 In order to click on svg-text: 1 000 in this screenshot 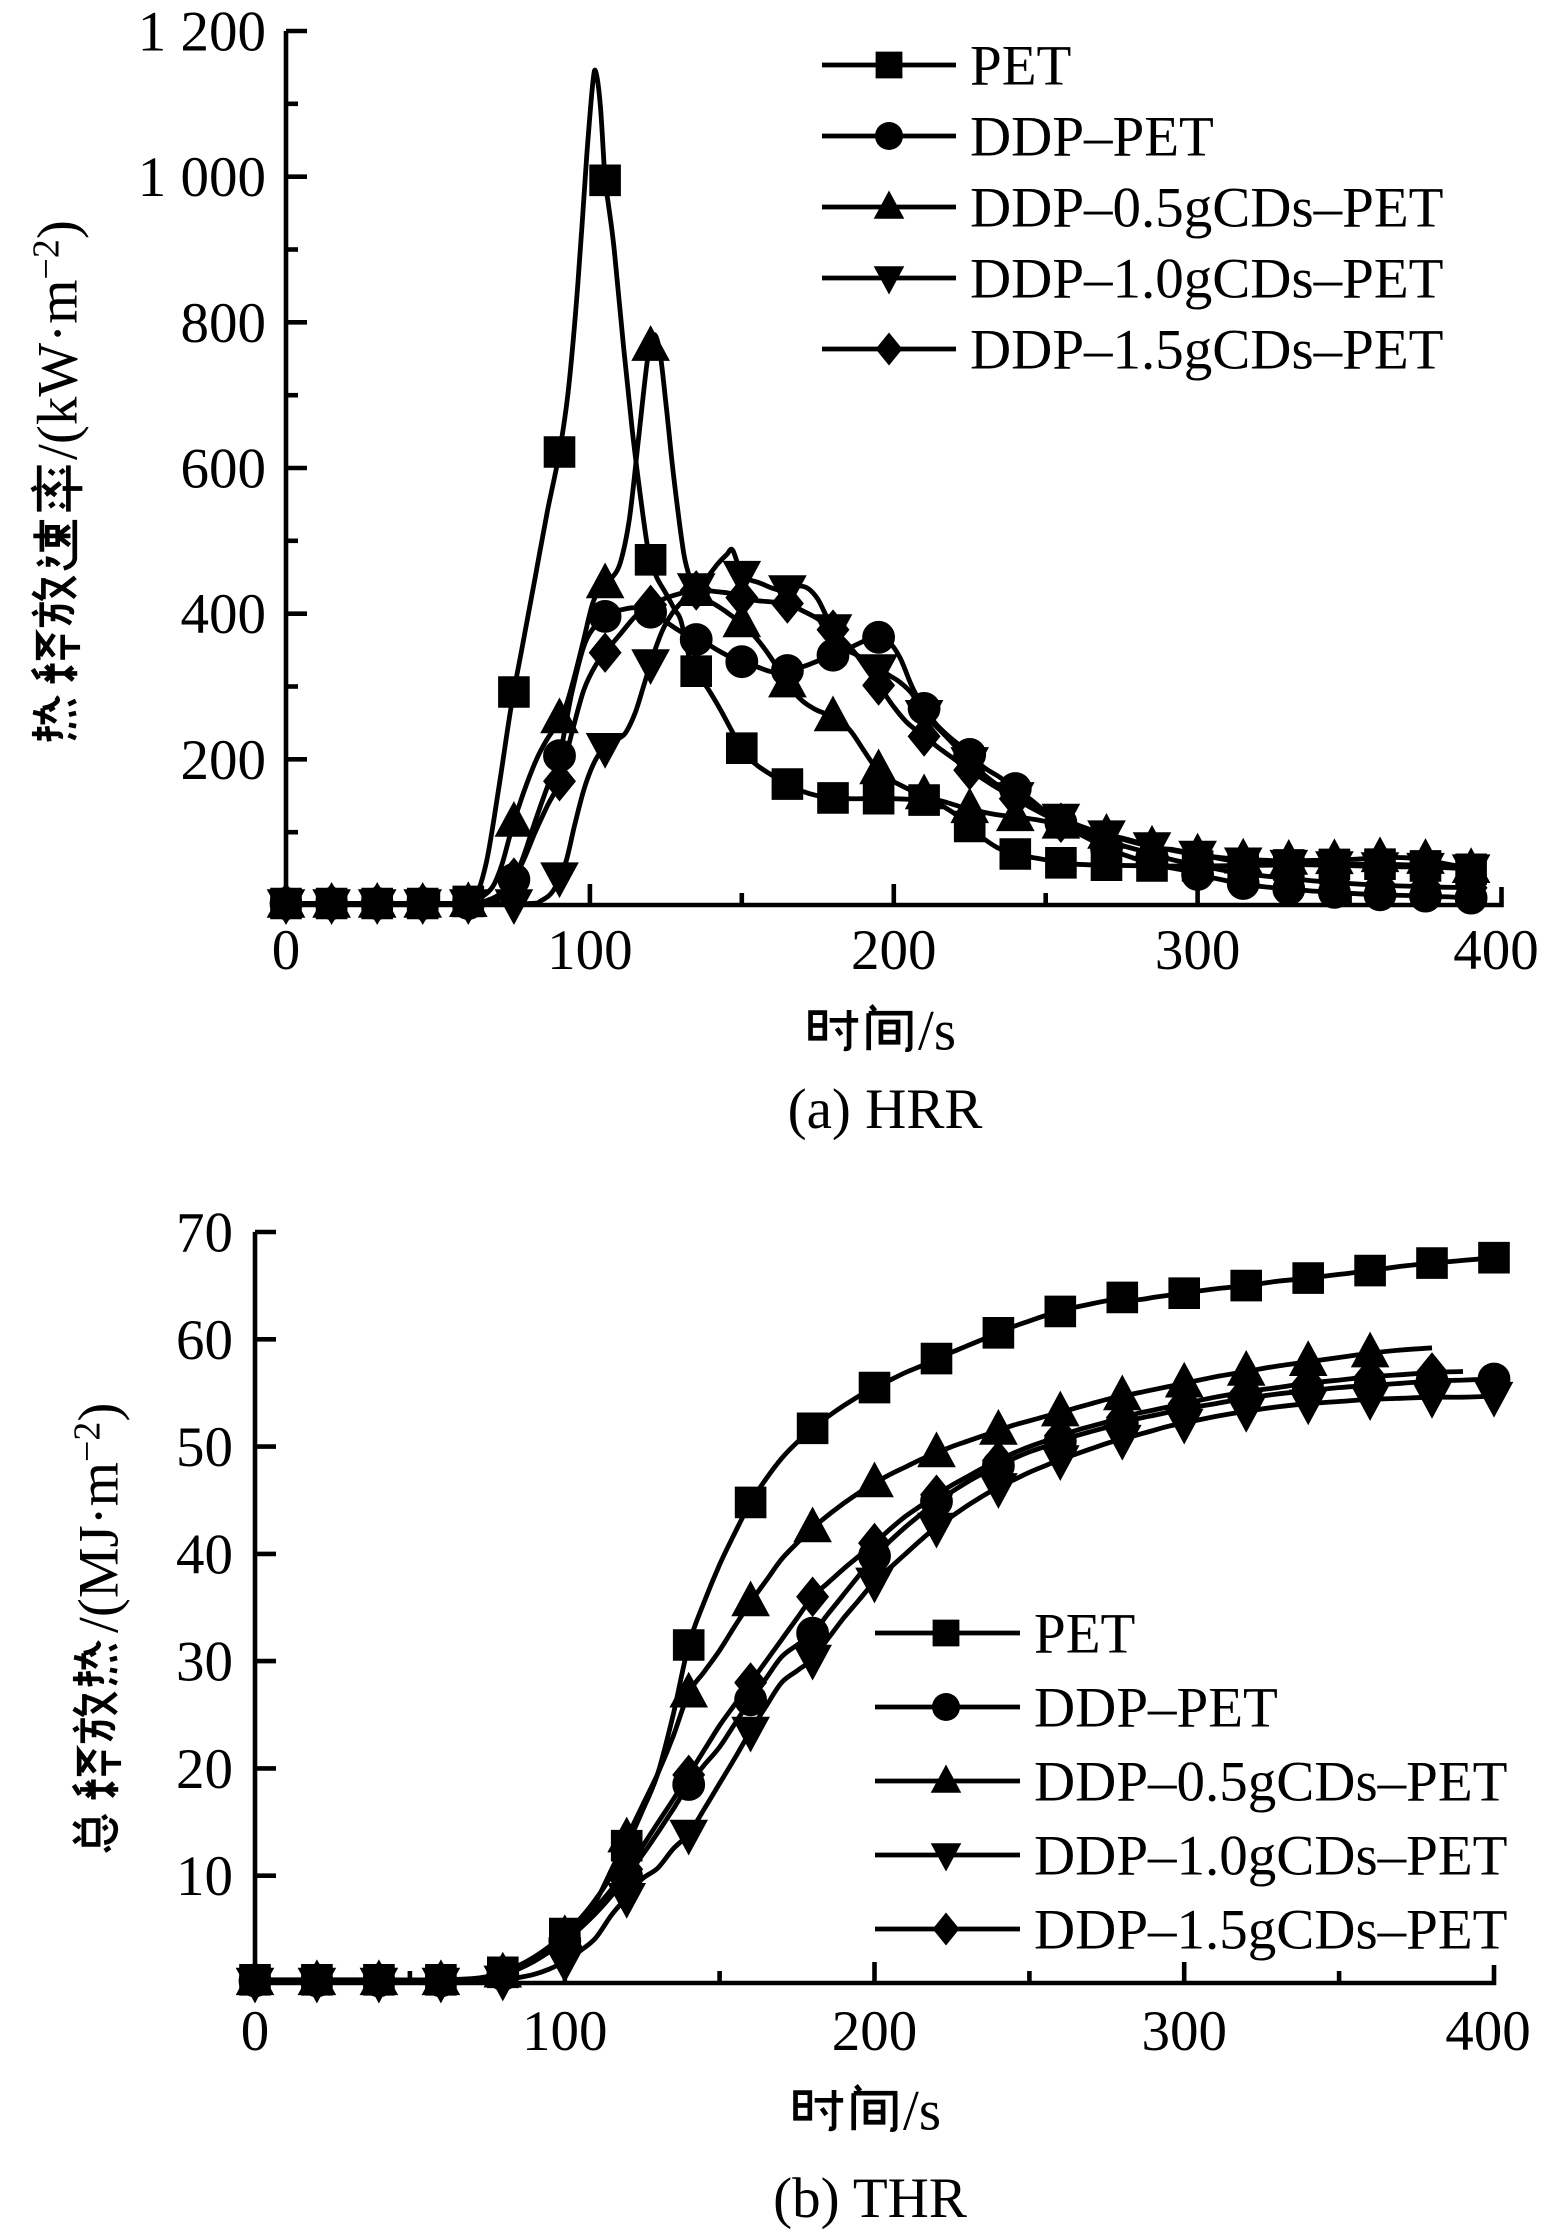, I will do `click(202, 177)`.